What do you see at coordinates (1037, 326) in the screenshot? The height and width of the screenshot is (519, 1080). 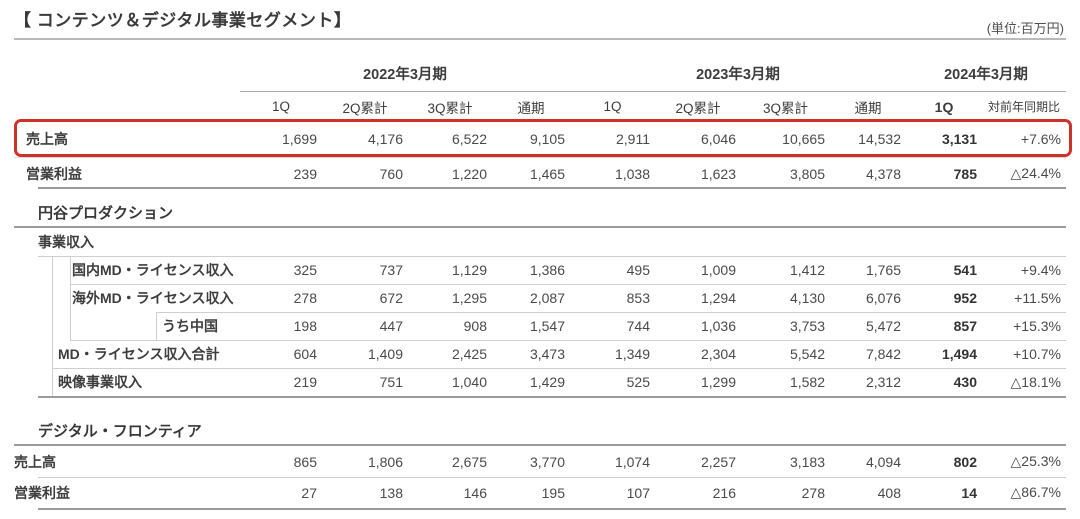 I see `value-cell: +15.3%` at bounding box center [1037, 326].